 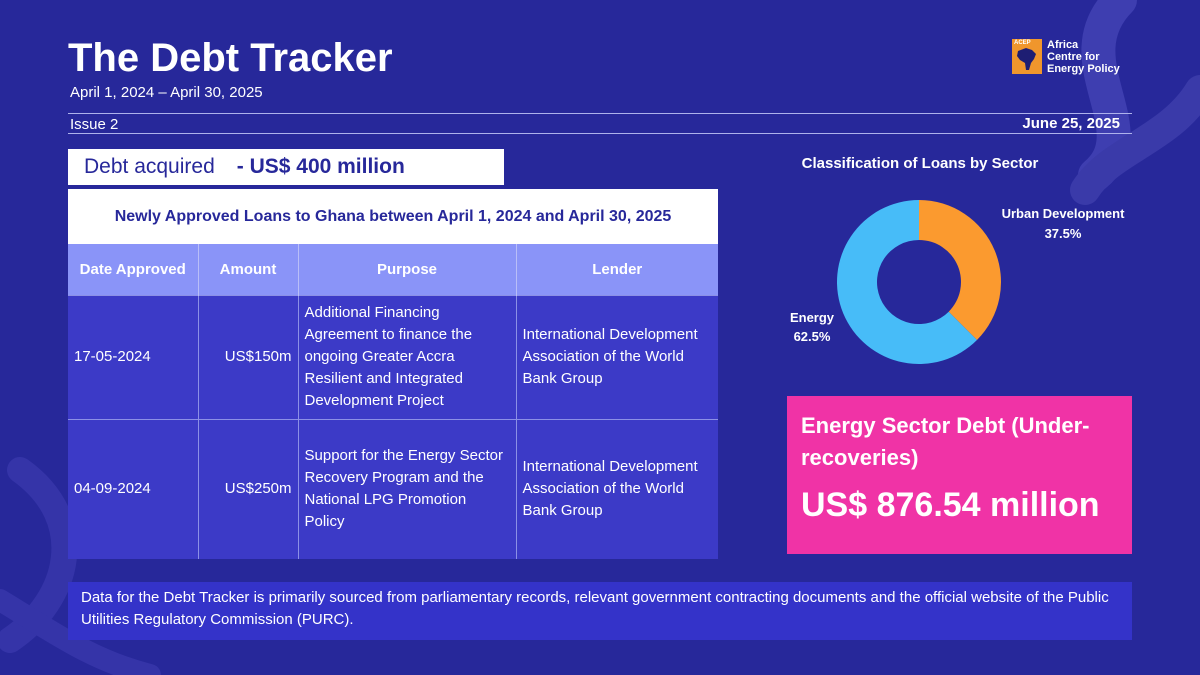 What do you see at coordinates (945, 441) in the screenshot?
I see `energy-debt-title: Energy Sector Debt (Under-recoveries)` at bounding box center [945, 441].